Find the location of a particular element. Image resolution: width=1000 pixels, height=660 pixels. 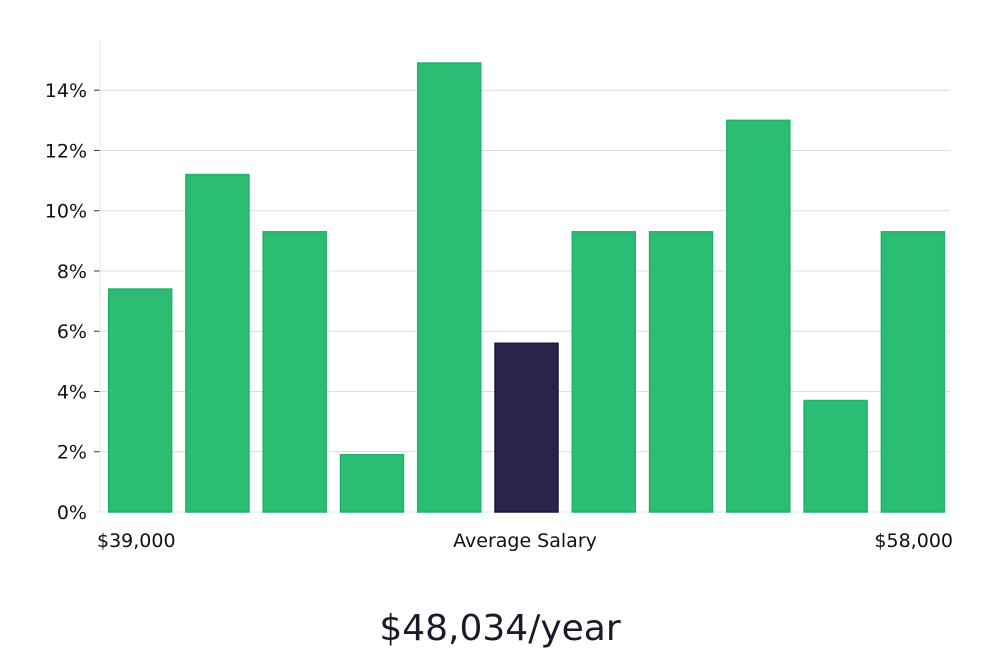

y-tick-label: 0% is located at coordinates (72, 513).